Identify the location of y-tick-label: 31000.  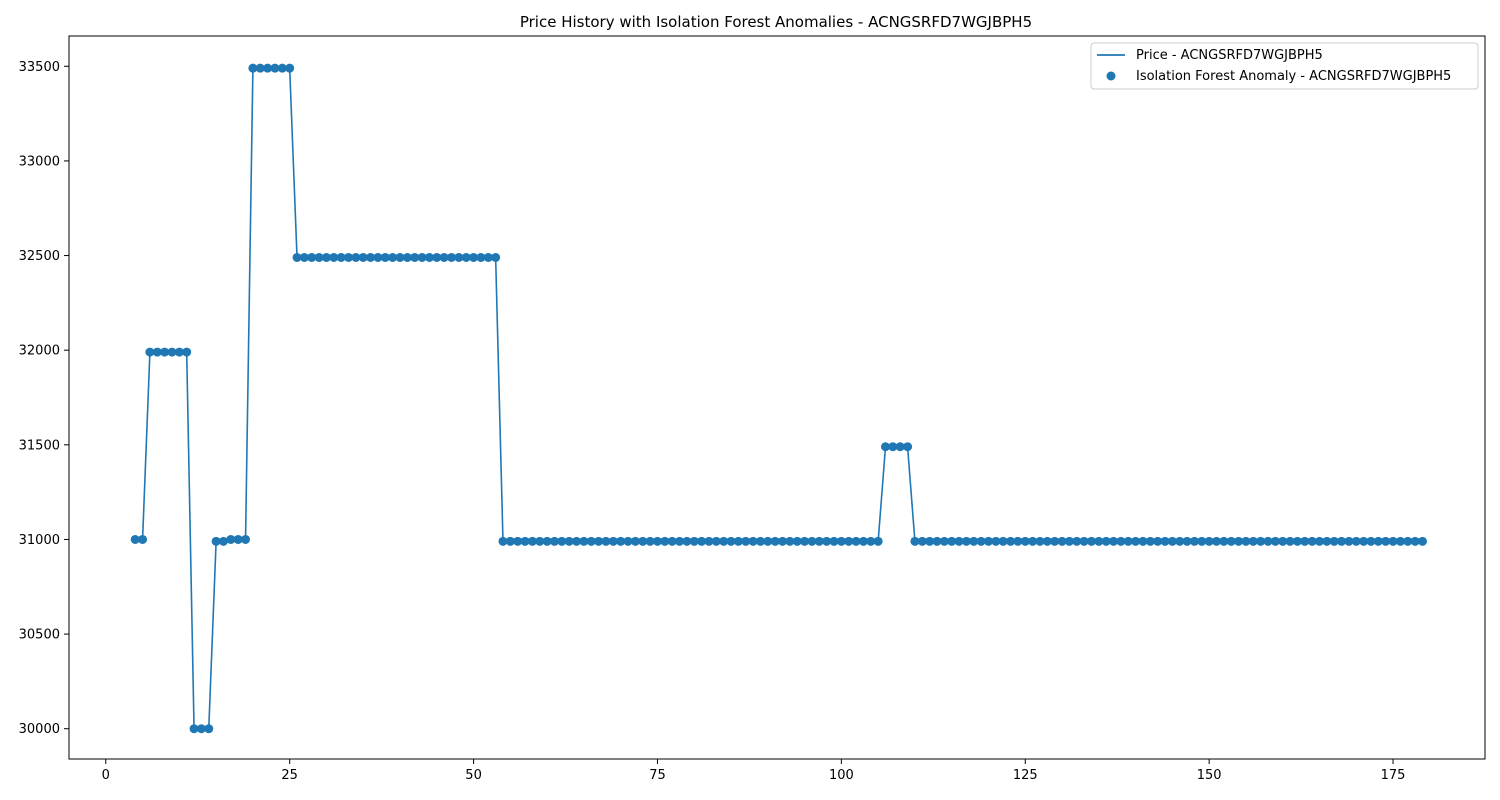
(39, 540).